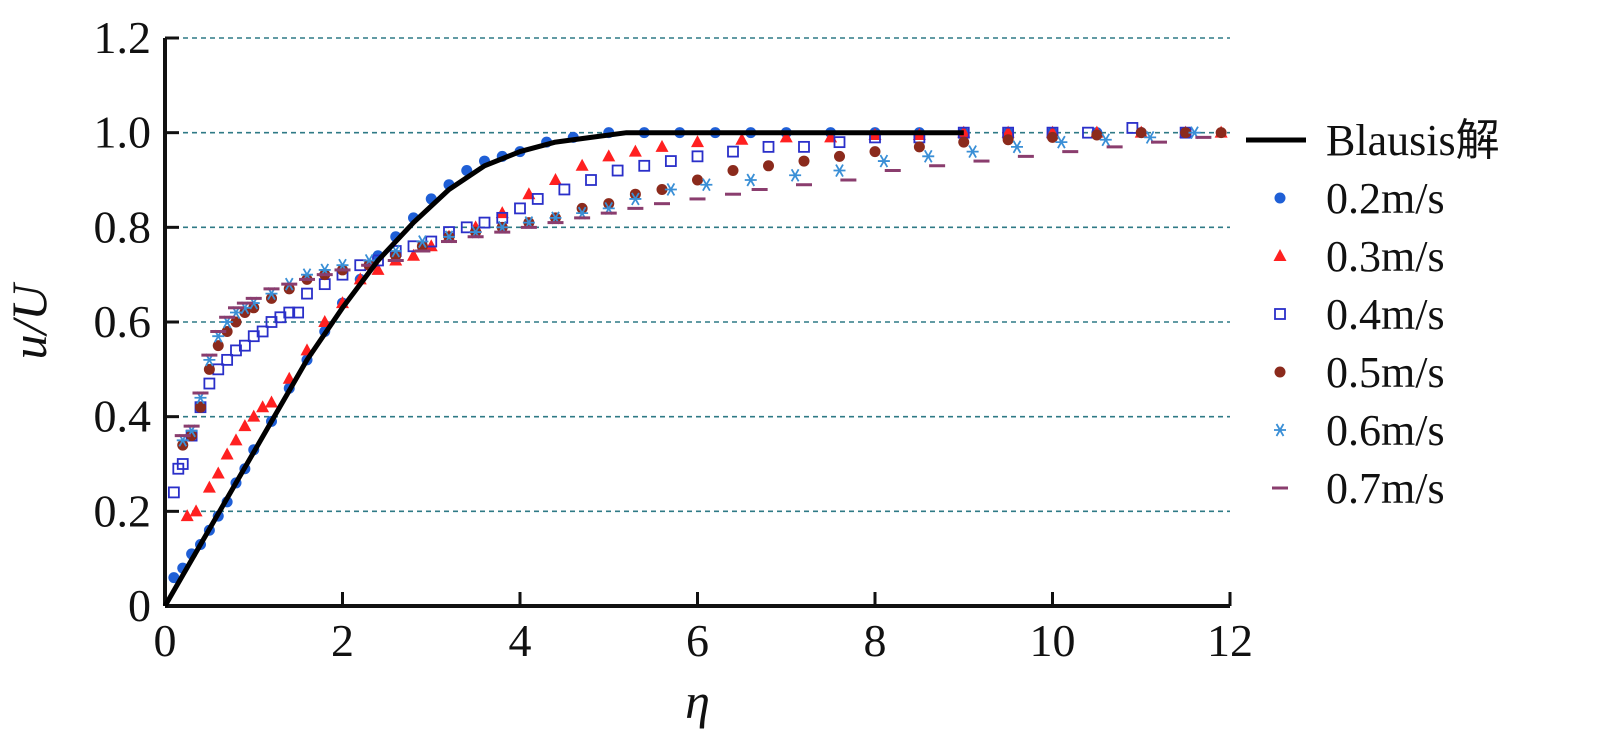 This screenshot has height=754, width=1618. I want to click on legend-label: 0.5m/s, so click(1385, 372).